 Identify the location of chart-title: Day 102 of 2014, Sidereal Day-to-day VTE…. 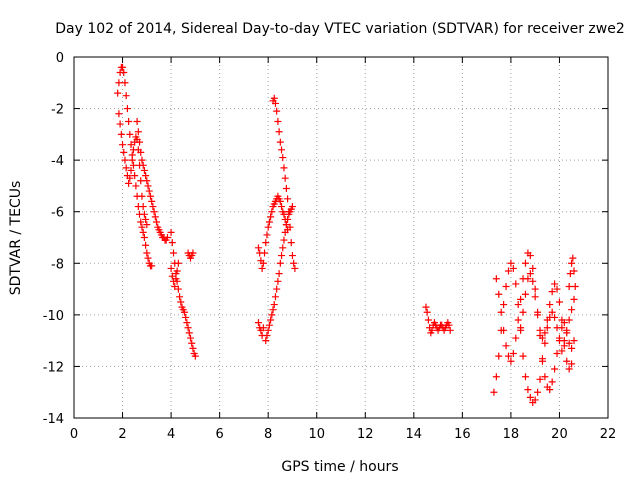
(340, 29).